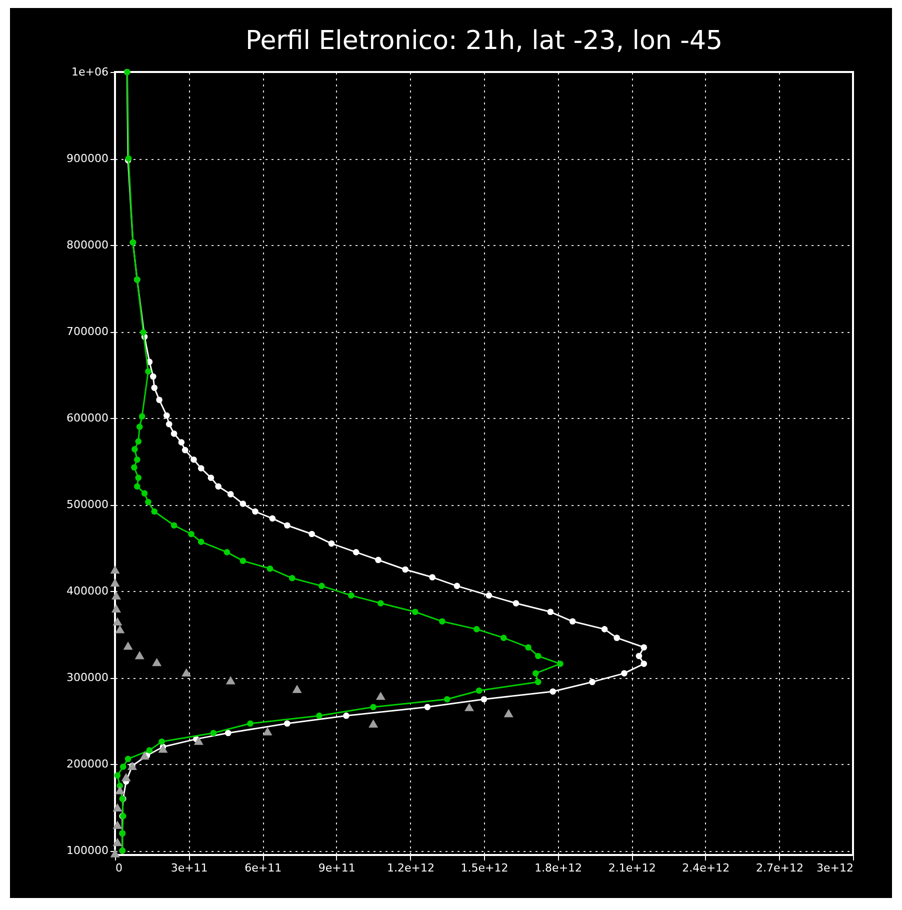 This screenshot has width=902, height=910. Describe the element at coordinates (87, 851) in the screenshot. I see `y-tick-label: 100000` at that location.